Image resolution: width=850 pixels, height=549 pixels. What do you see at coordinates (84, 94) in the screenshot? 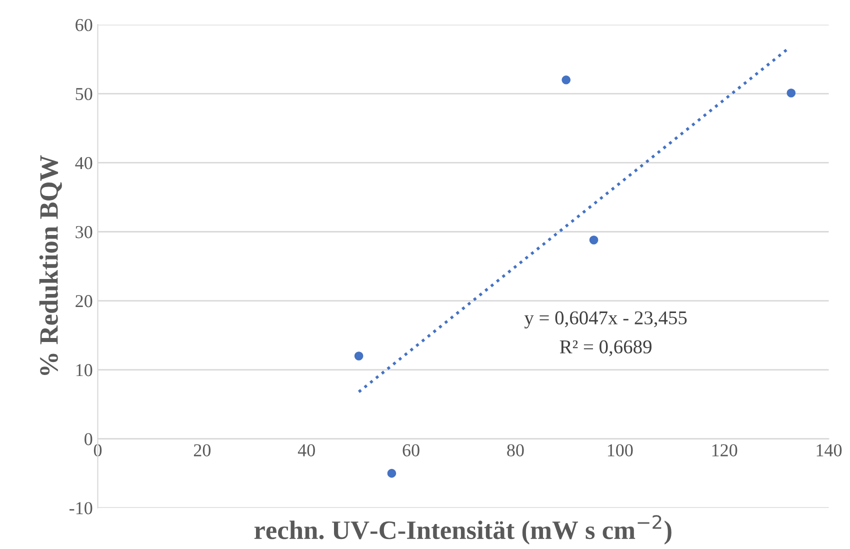
I see `y-tick-label: 50` at bounding box center [84, 94].